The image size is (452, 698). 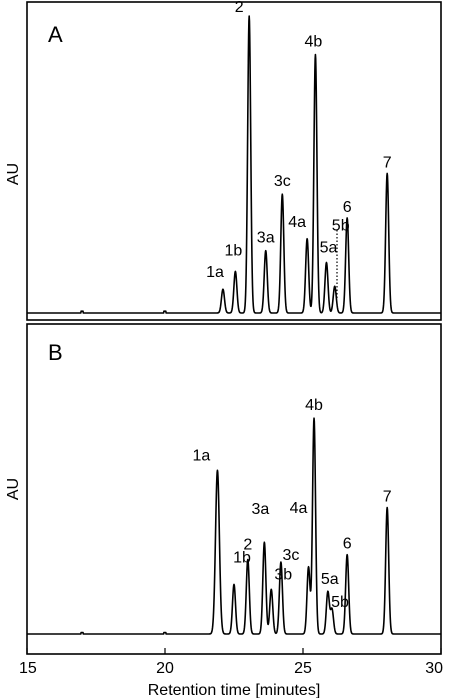 I want to click on panel-a-ylabel: AU, so click(x=13, y=174).